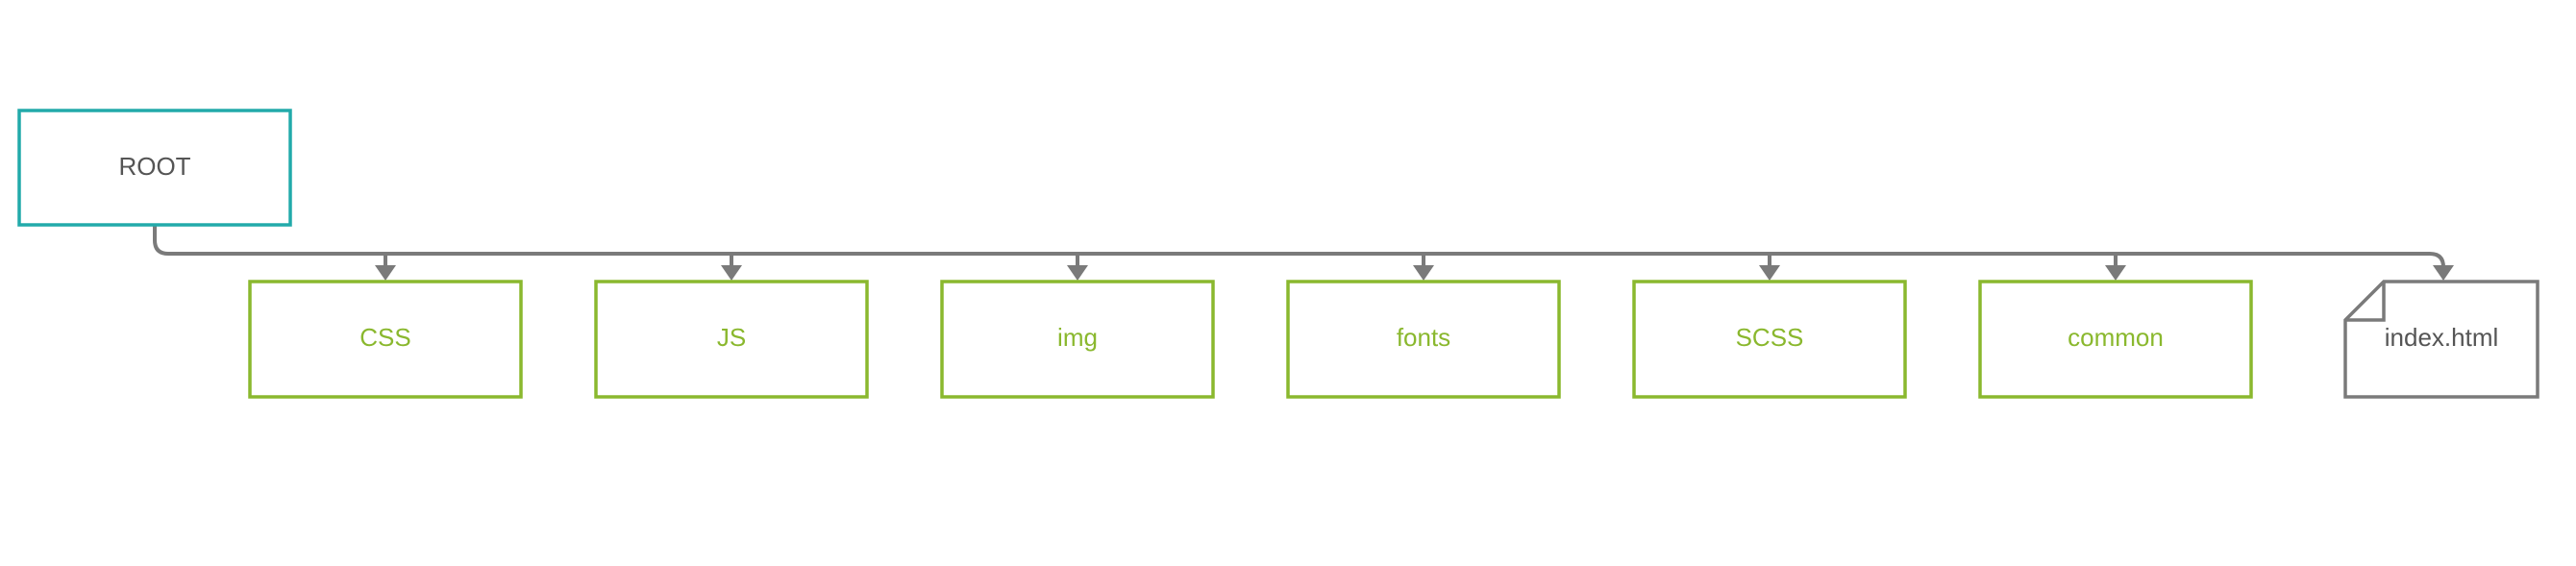 This screenshot has height=566, width=2576. What do you see at coordinates (2366, 302) in the screenshot?
I see `document-fold-icon` at bounding box center [2366, 302].